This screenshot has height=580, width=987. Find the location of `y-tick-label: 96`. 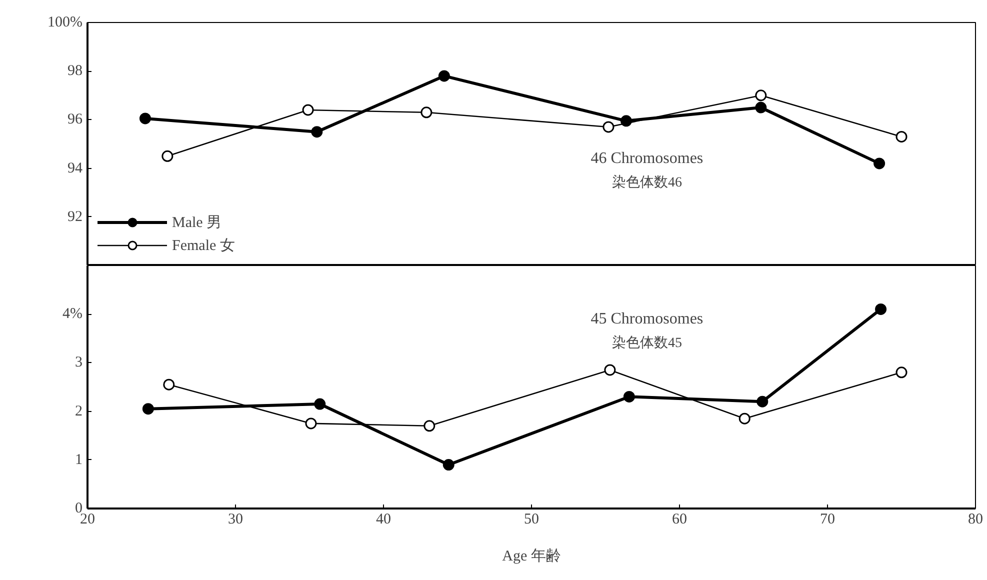

y-tick-label: 96 is located at coordinates (75, 120).